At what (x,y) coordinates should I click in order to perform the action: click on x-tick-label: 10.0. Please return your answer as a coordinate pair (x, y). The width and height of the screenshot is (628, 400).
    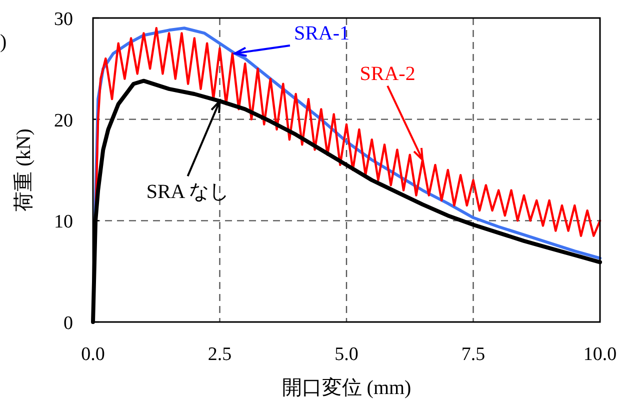
    Looking at the image, I should click on (600, 354).